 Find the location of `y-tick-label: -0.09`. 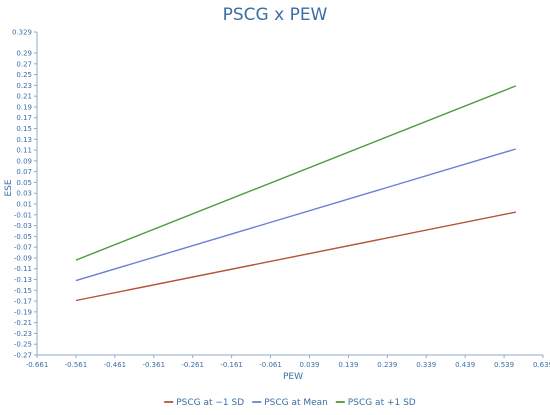

y-tick-label: -0.09 is located at coordinates (23, 258).